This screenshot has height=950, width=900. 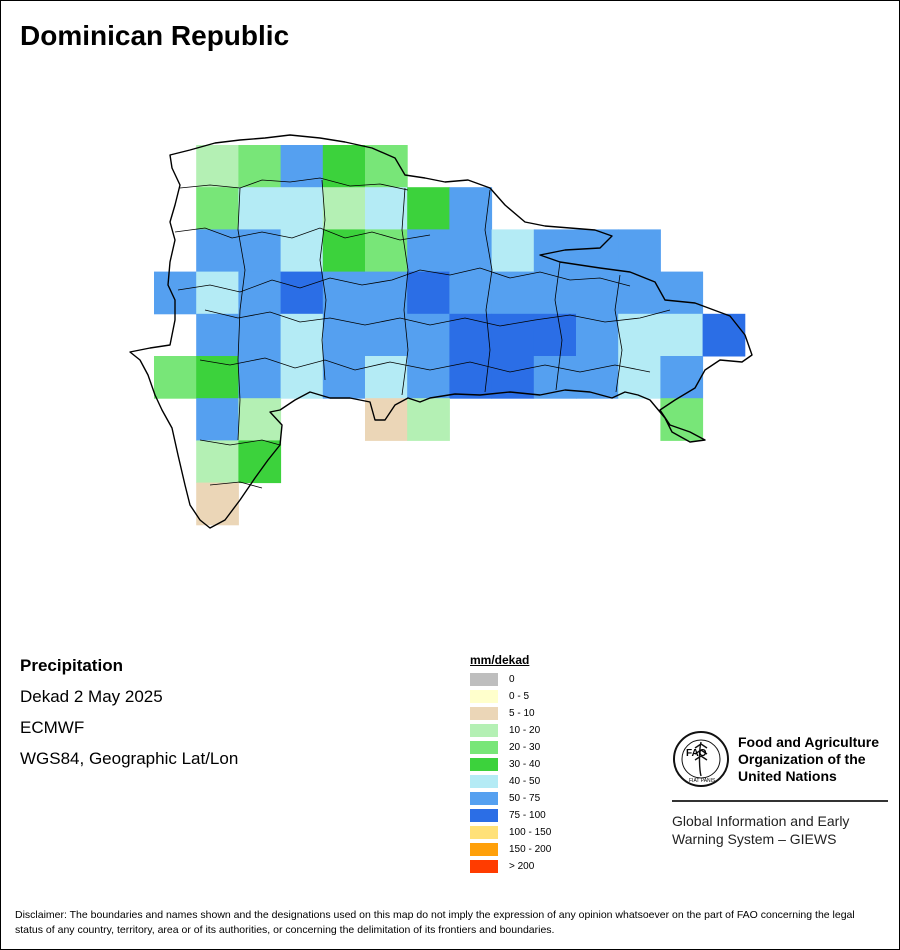 I want to click on legend-item: 30 - 40, so click(x=510, y=764).